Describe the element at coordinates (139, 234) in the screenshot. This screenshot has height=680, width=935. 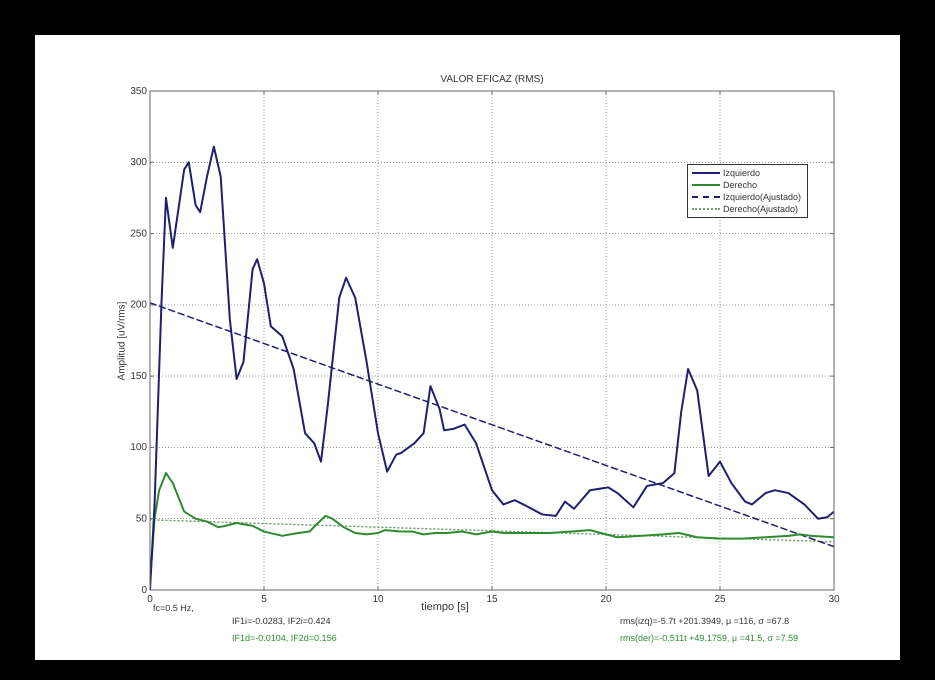
I see `y-tick-label: 250` at that location.